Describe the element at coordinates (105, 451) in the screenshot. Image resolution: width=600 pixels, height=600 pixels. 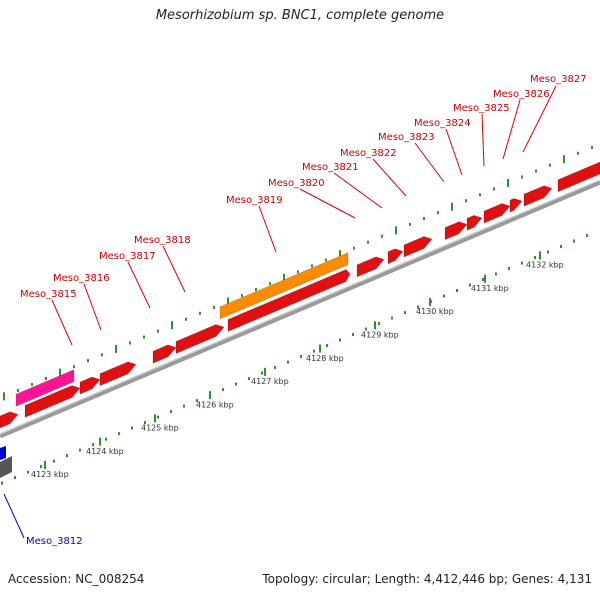
I see `scale-label: 4124 kbp` at that location.